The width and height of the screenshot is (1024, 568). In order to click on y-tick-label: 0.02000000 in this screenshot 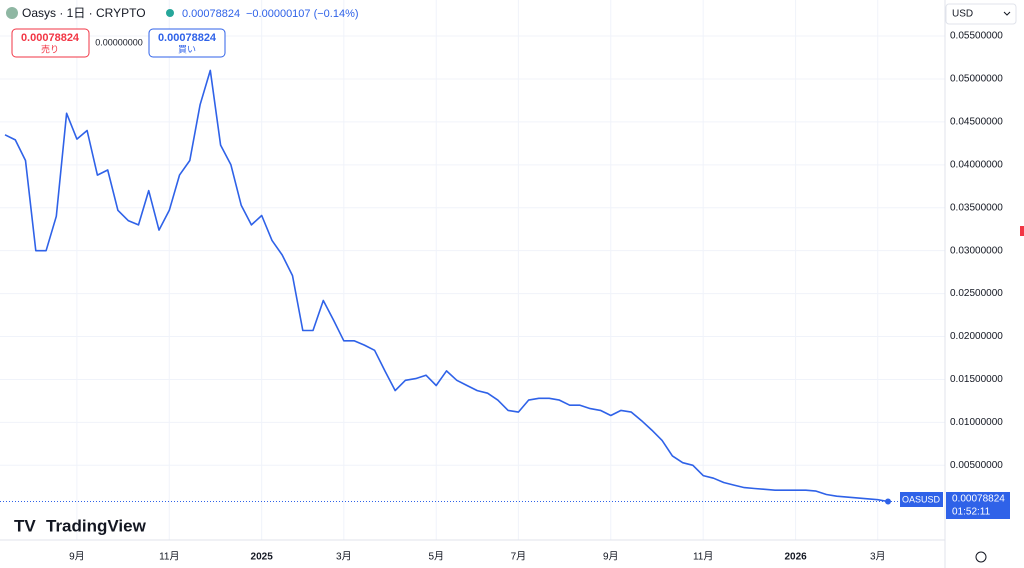, I will do `click(976, 336)`.